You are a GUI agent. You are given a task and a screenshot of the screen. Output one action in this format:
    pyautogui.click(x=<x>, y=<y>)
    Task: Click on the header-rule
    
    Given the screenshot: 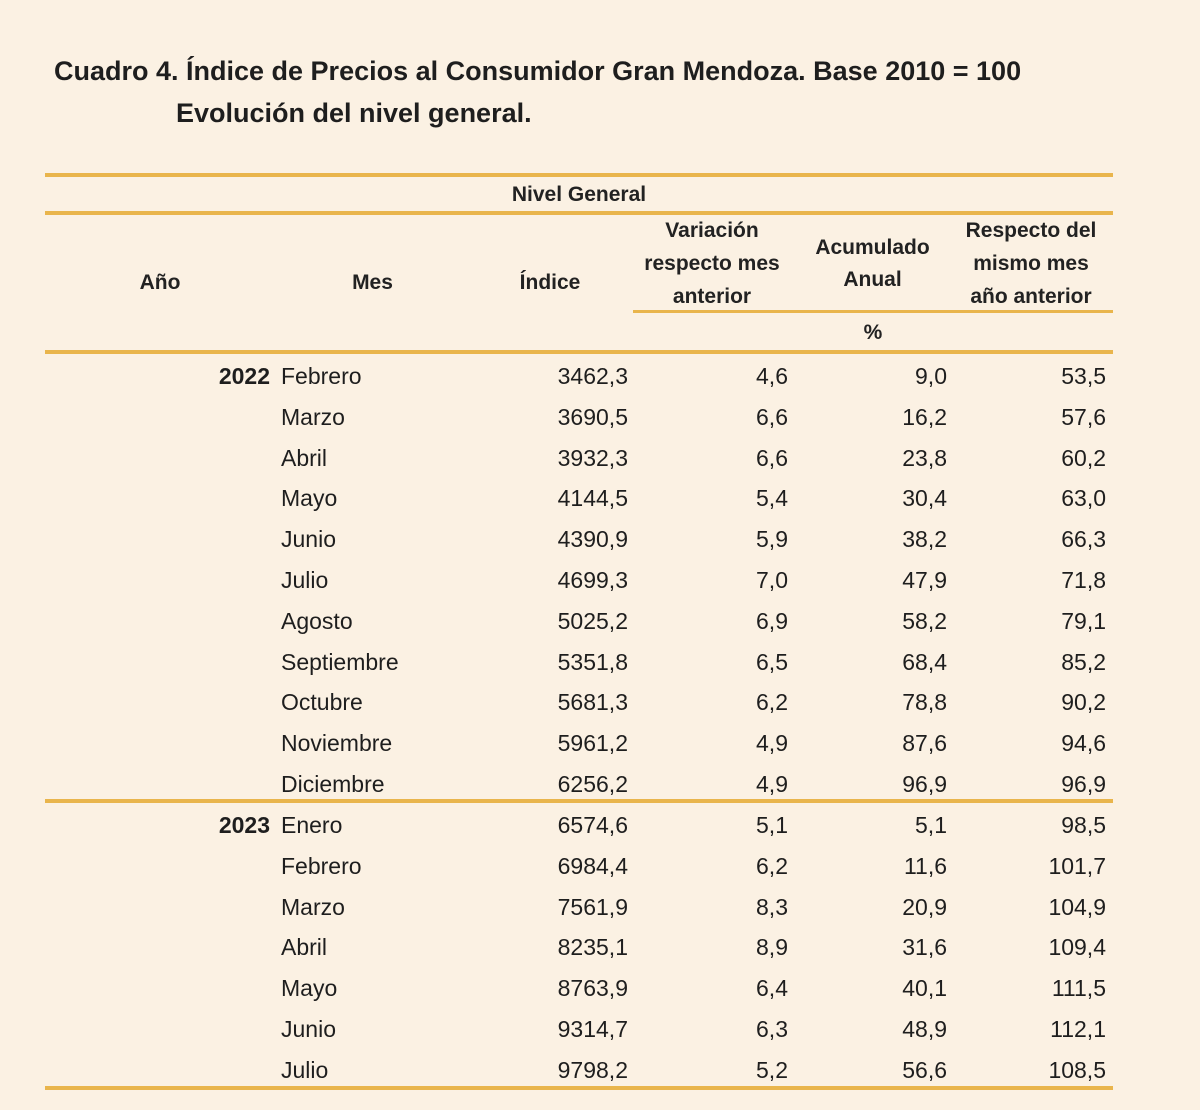 What is the action you would take?
    pyautogui.click(x=579, y=352)
    